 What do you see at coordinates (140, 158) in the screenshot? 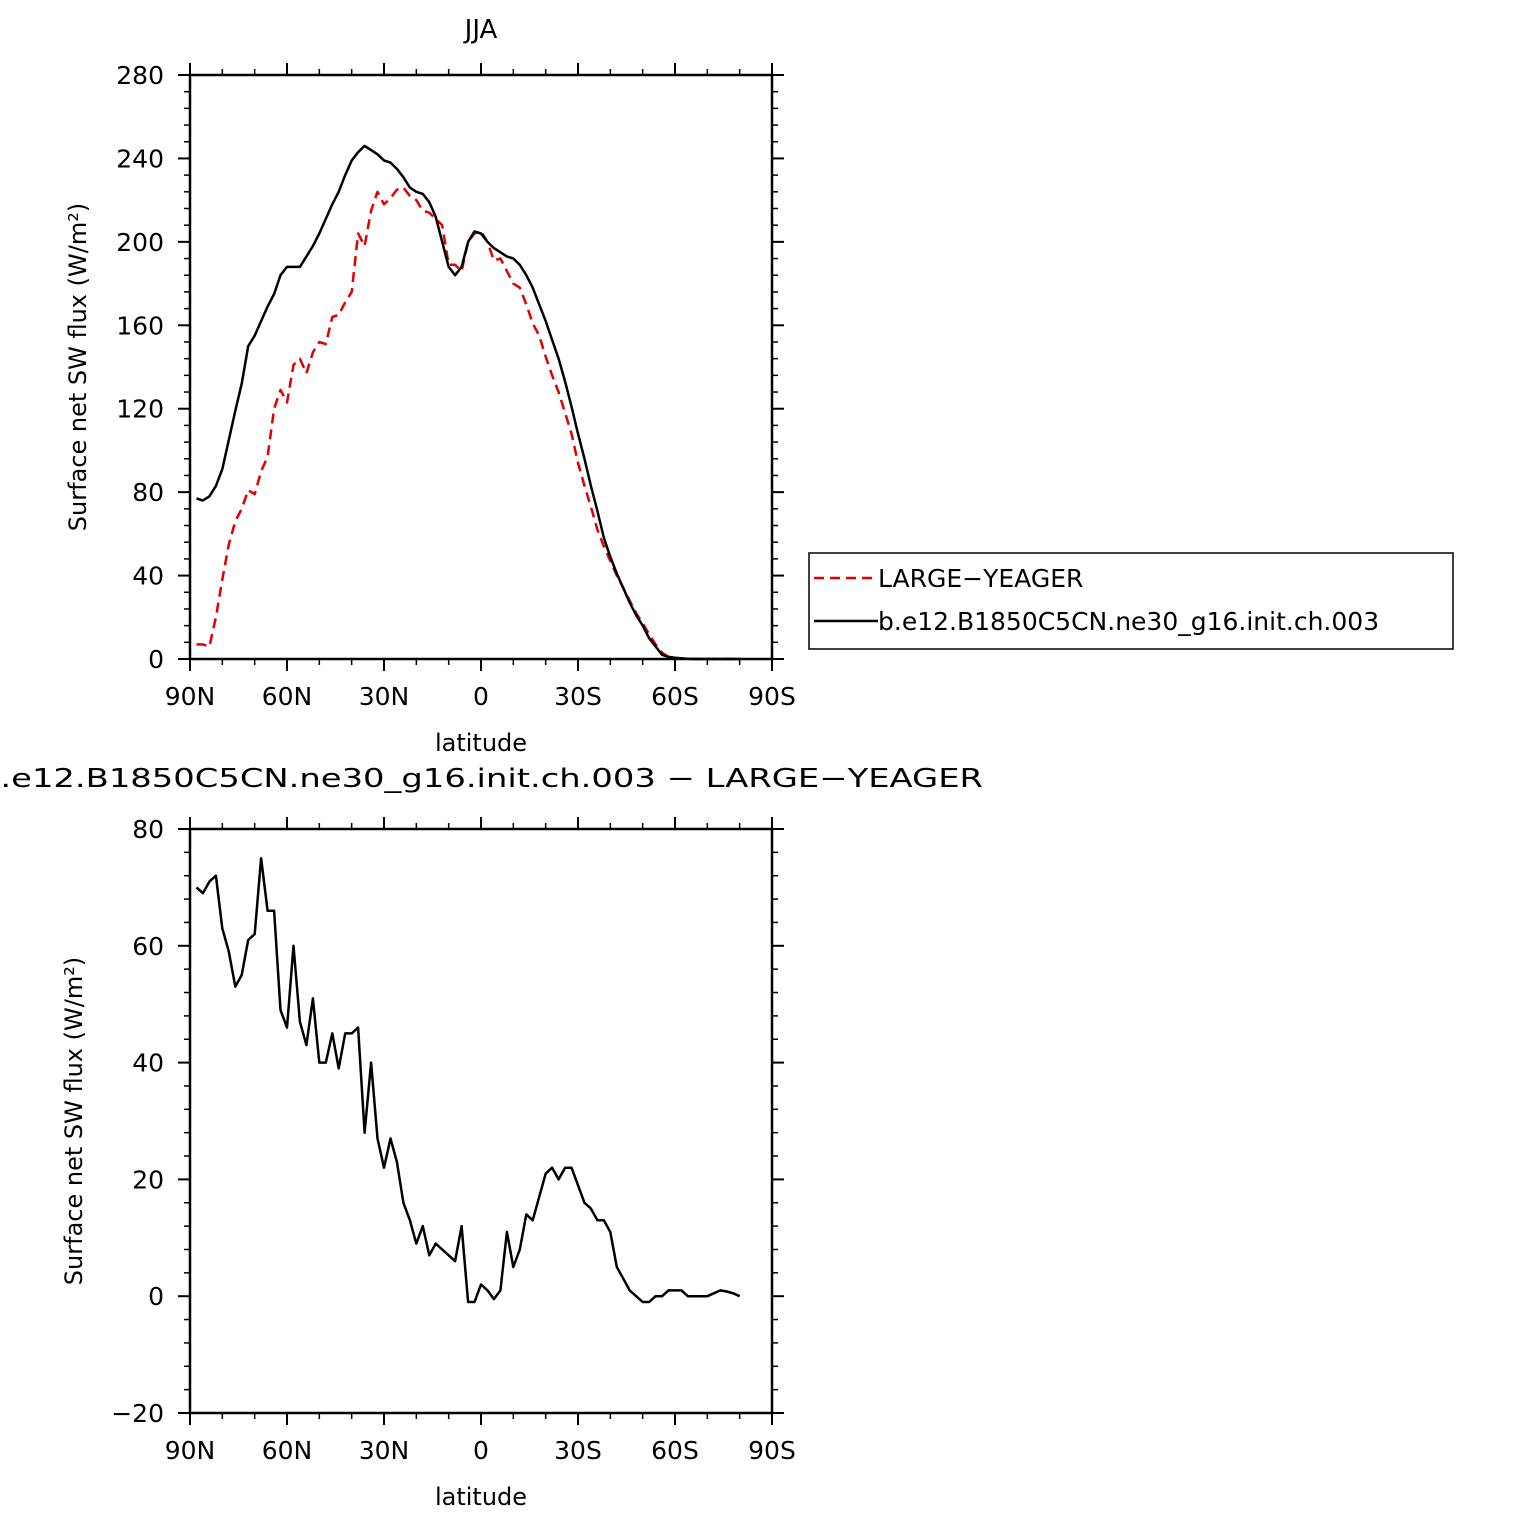
I see `y-tick-label: 240` at bounding box center [140, 158].